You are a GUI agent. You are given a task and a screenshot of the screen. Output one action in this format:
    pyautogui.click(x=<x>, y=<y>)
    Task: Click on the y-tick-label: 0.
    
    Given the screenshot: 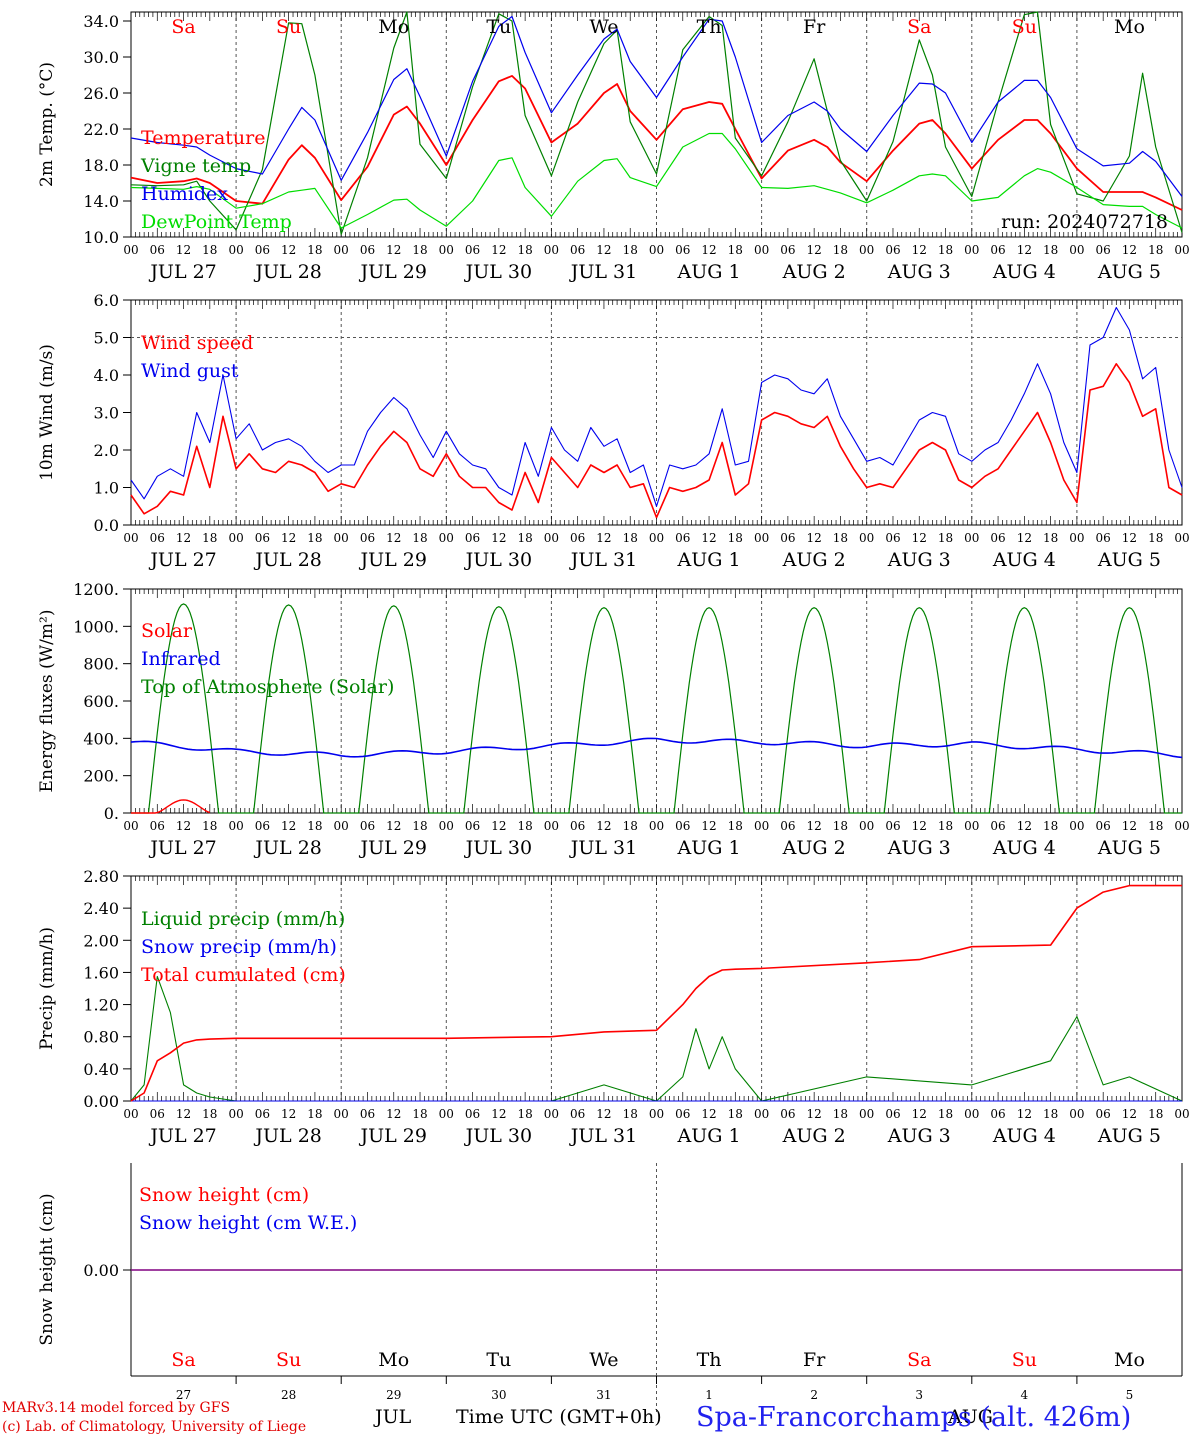 What is the action you would take?
    pyautogui.click(x=111, y=813)
    